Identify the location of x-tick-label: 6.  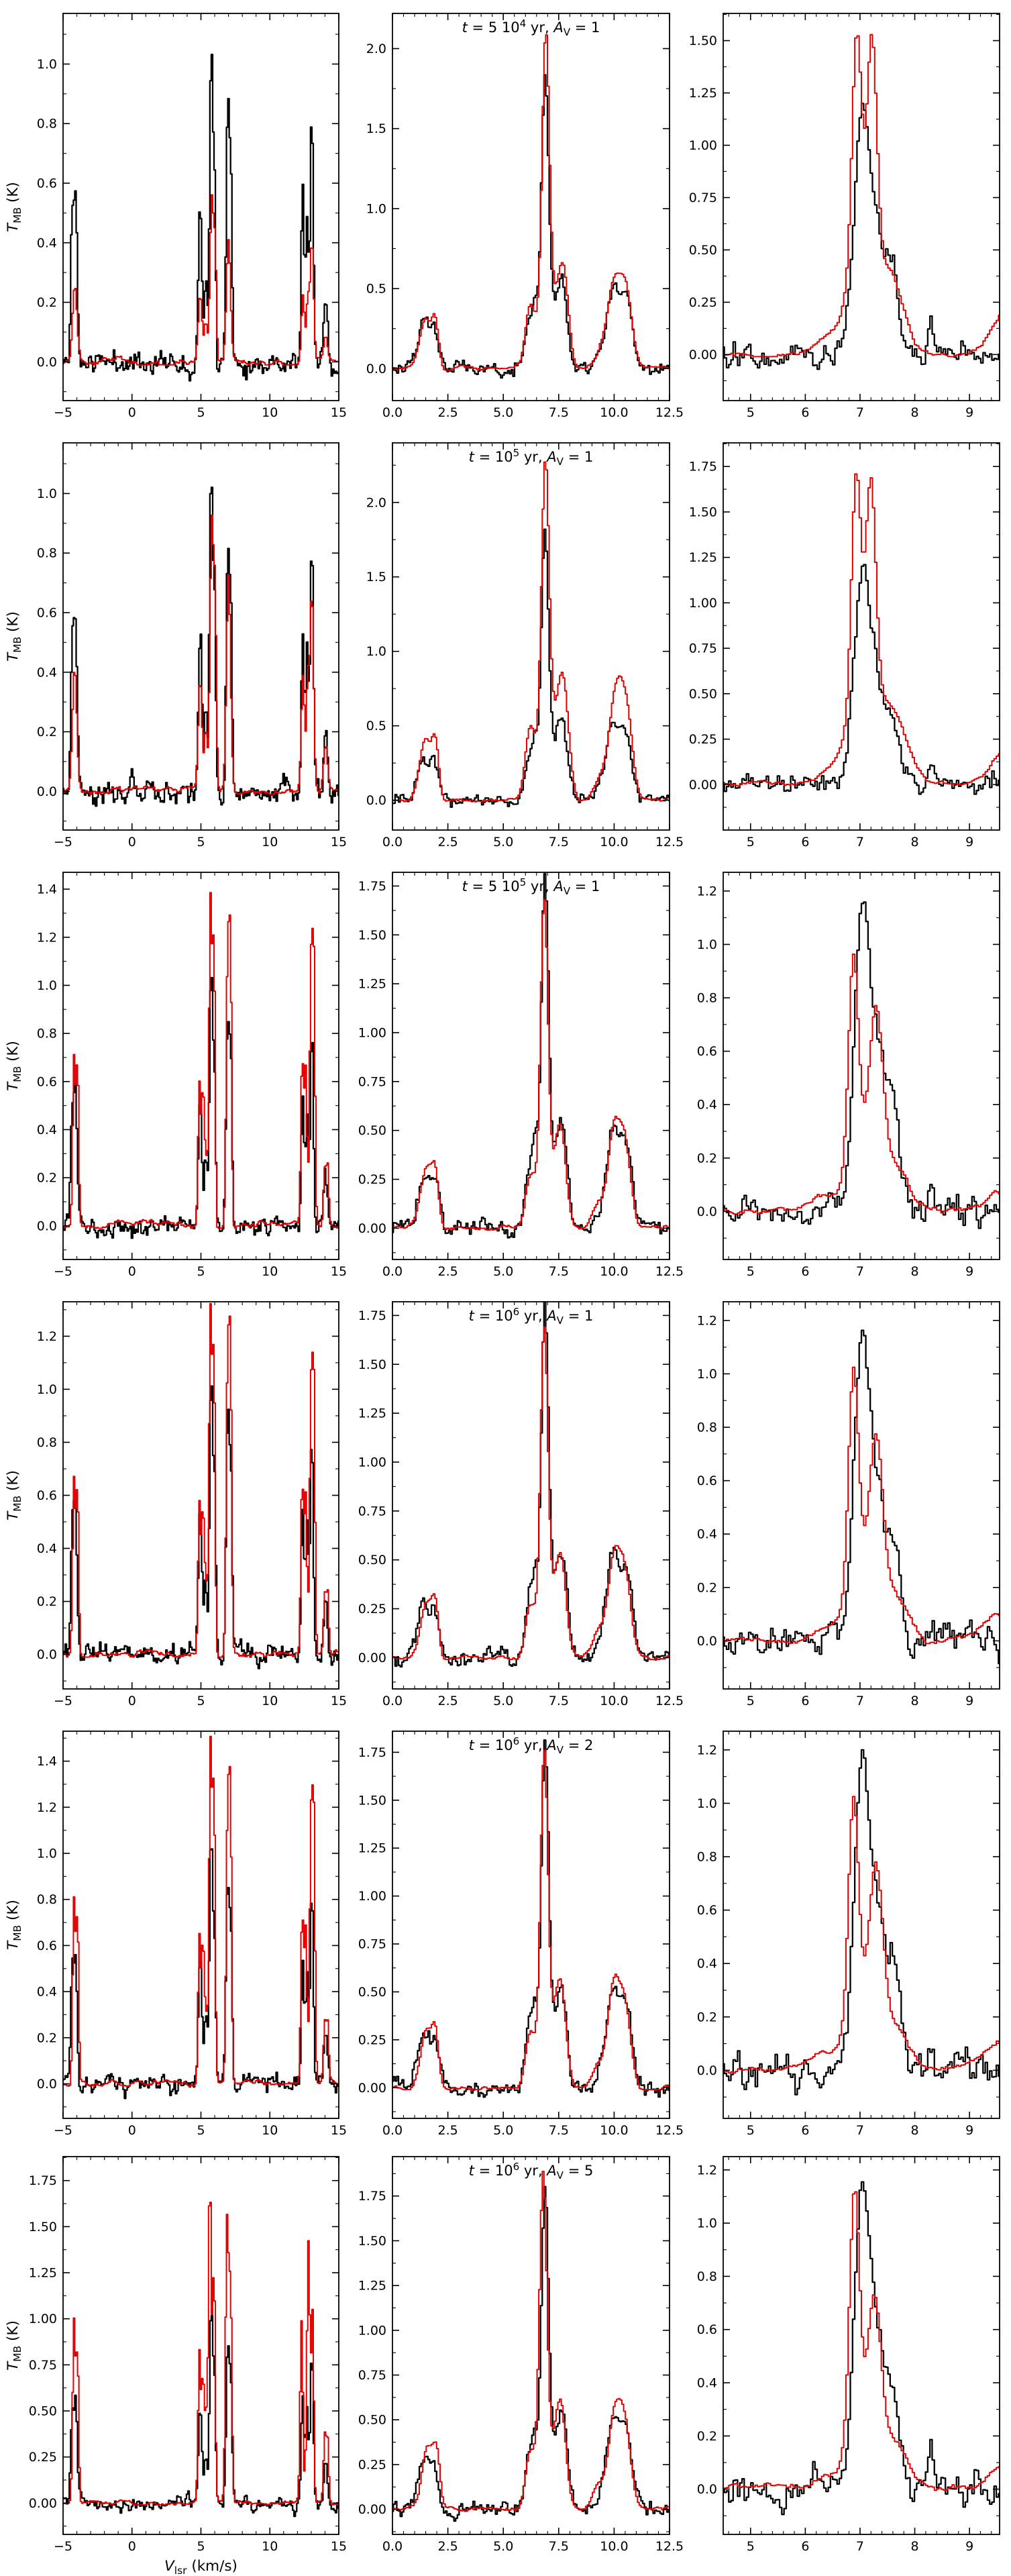
(805, 2130).